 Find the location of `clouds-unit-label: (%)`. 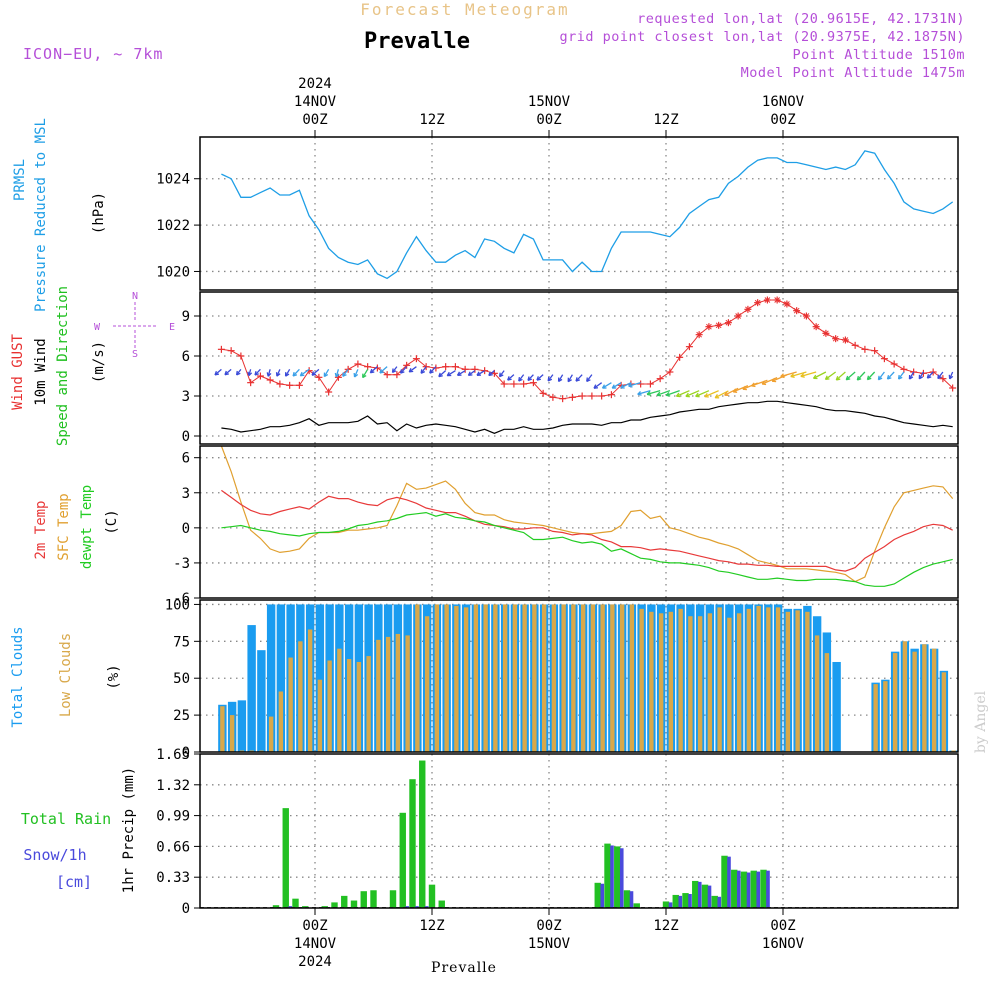

clouds-unit-label: (%) is located at coordinates (114, 676).